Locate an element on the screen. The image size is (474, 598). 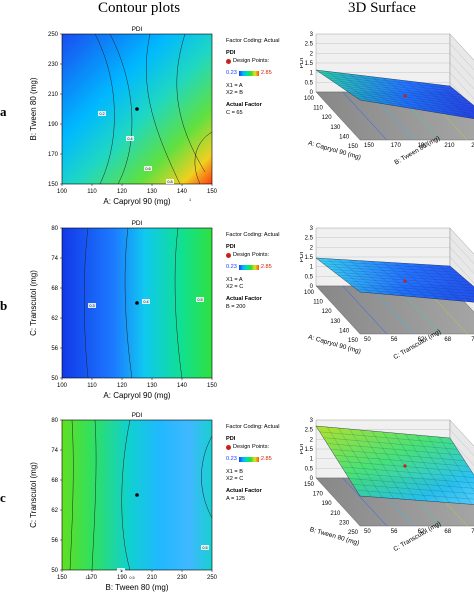
x-tick-label: 110 is located at coordinates (92, 386).